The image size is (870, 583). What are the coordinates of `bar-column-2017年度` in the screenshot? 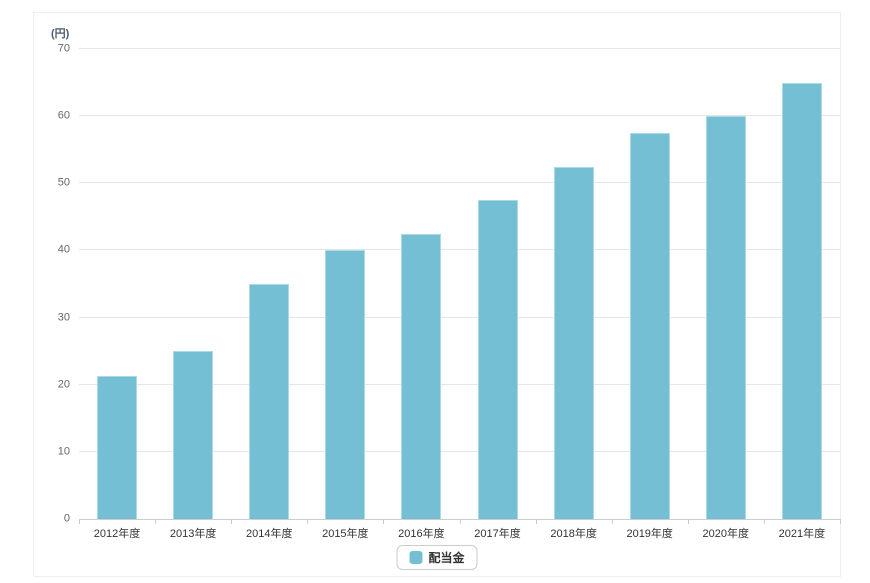 It's located at (497, 284).